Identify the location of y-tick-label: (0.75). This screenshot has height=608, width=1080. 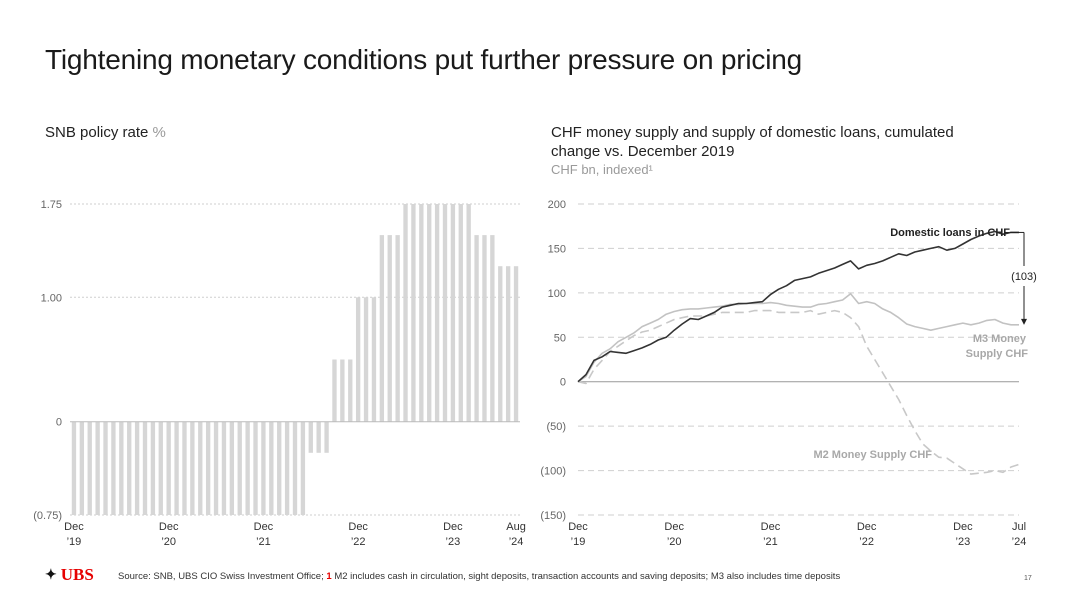
(47, 516).